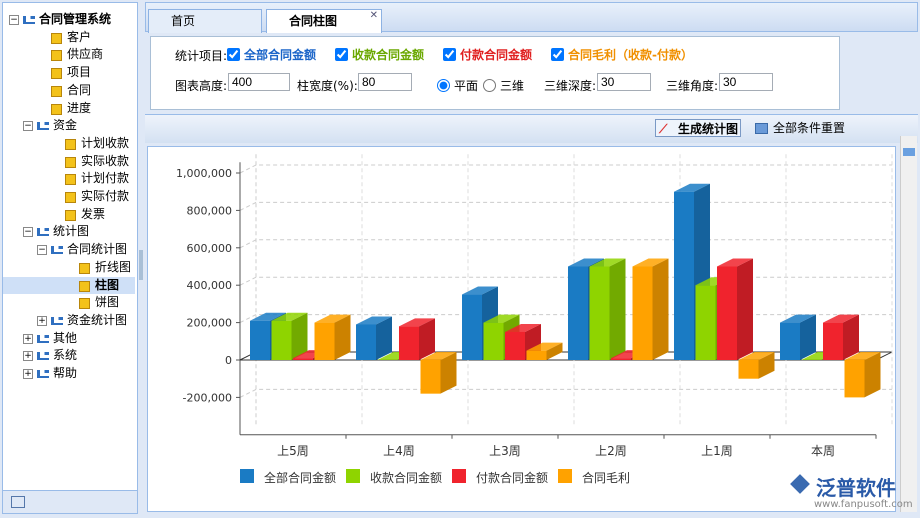 Image resolution: width=920 pixels, height=518 pixels. What do you see at coordinates (622, 54) in the screenshot?
I see `check: 合同毛利（收款-付款）` at bounding box center [622, 54].